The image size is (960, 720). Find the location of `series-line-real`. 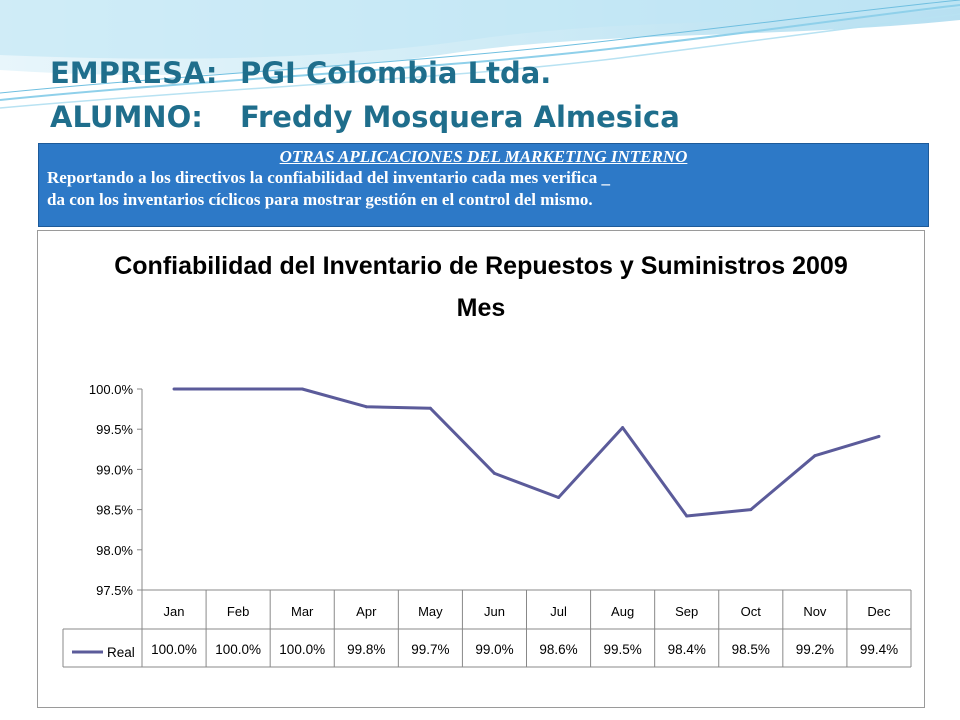

series-line-real is located at coordinates (527, 452).